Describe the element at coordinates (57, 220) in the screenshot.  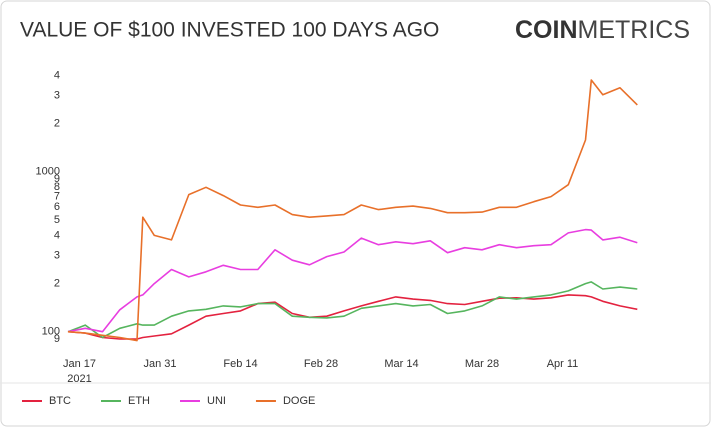
I see `y-tick-label: 5` at that location.